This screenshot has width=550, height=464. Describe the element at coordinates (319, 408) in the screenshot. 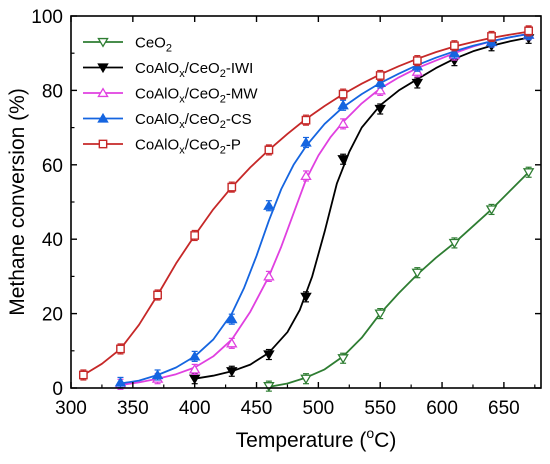

I see `x-tick-label: 500` at that location.